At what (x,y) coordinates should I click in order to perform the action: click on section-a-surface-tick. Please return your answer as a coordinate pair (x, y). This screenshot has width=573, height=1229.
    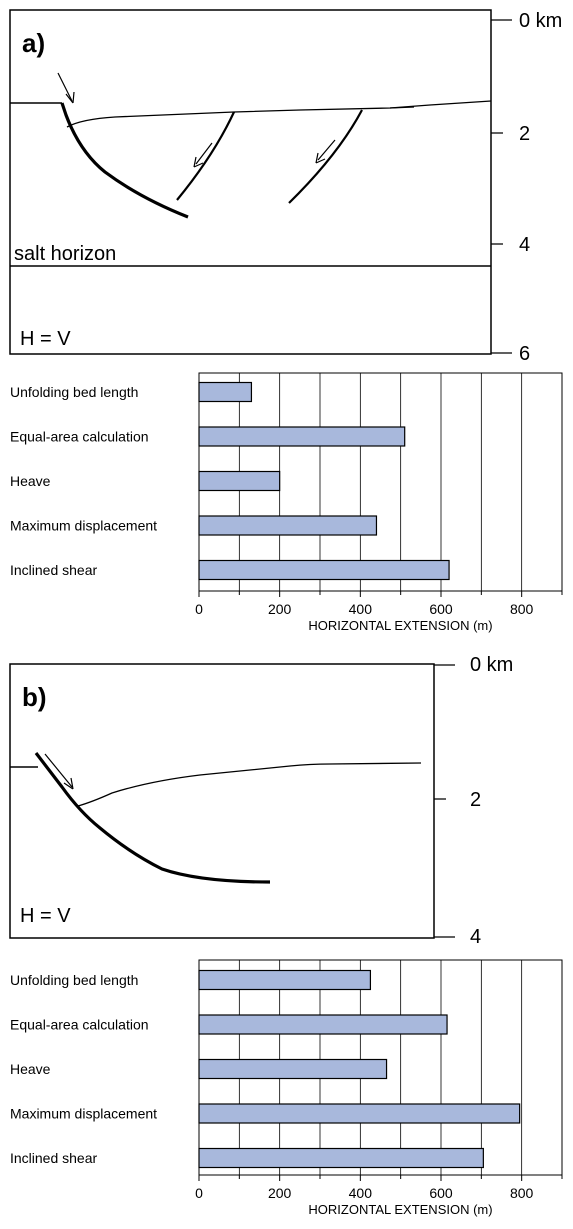
    Looking at the image, I should click on (402, 107).